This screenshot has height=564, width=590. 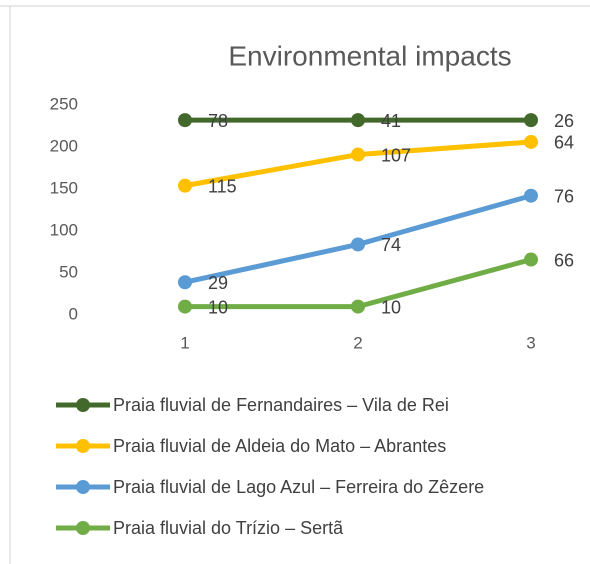 What do you see at coordinates (357, 342) in the screenshot?
I see `x-tick-label: 2` at bounding box center [357, 342].